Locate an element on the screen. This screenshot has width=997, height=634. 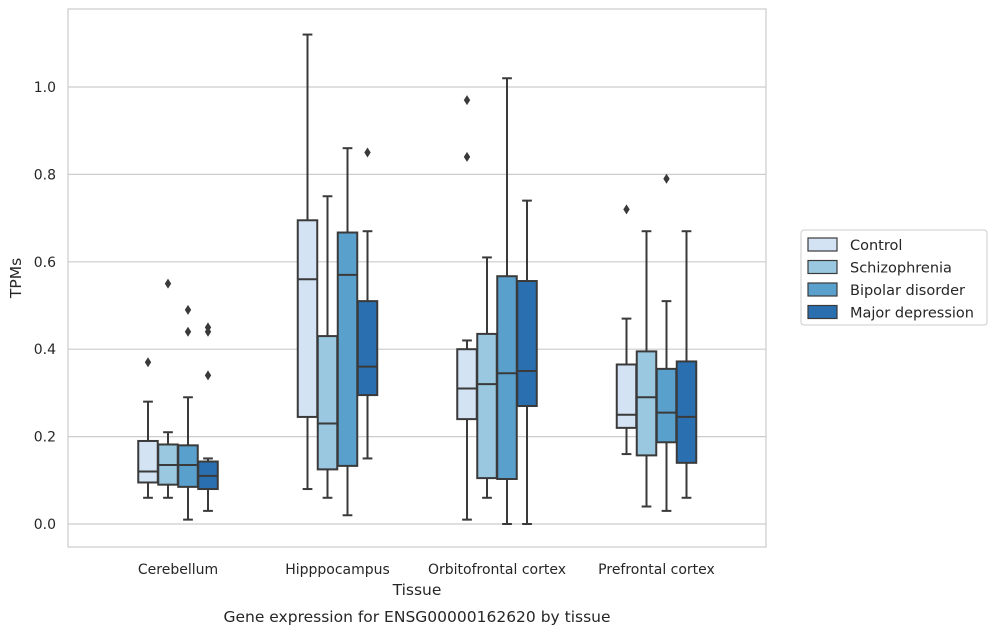
y-tick-label: 1.0 is located at coordinates (45, 88).